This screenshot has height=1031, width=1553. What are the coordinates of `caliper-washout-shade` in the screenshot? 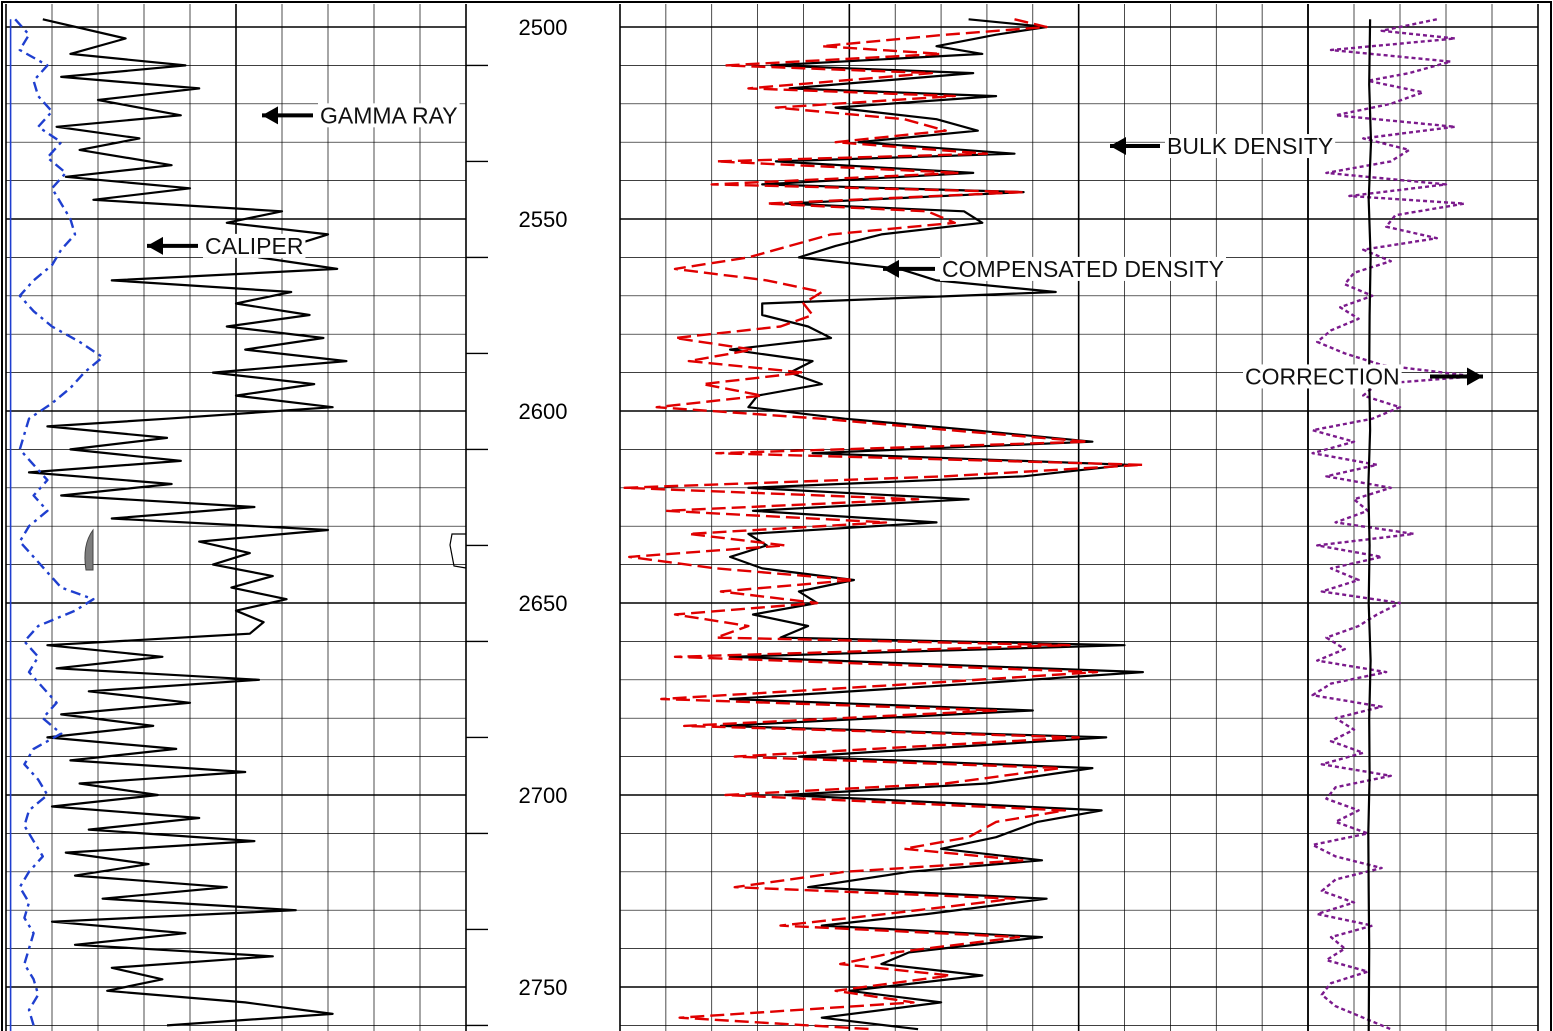 It's located at (89, 549).